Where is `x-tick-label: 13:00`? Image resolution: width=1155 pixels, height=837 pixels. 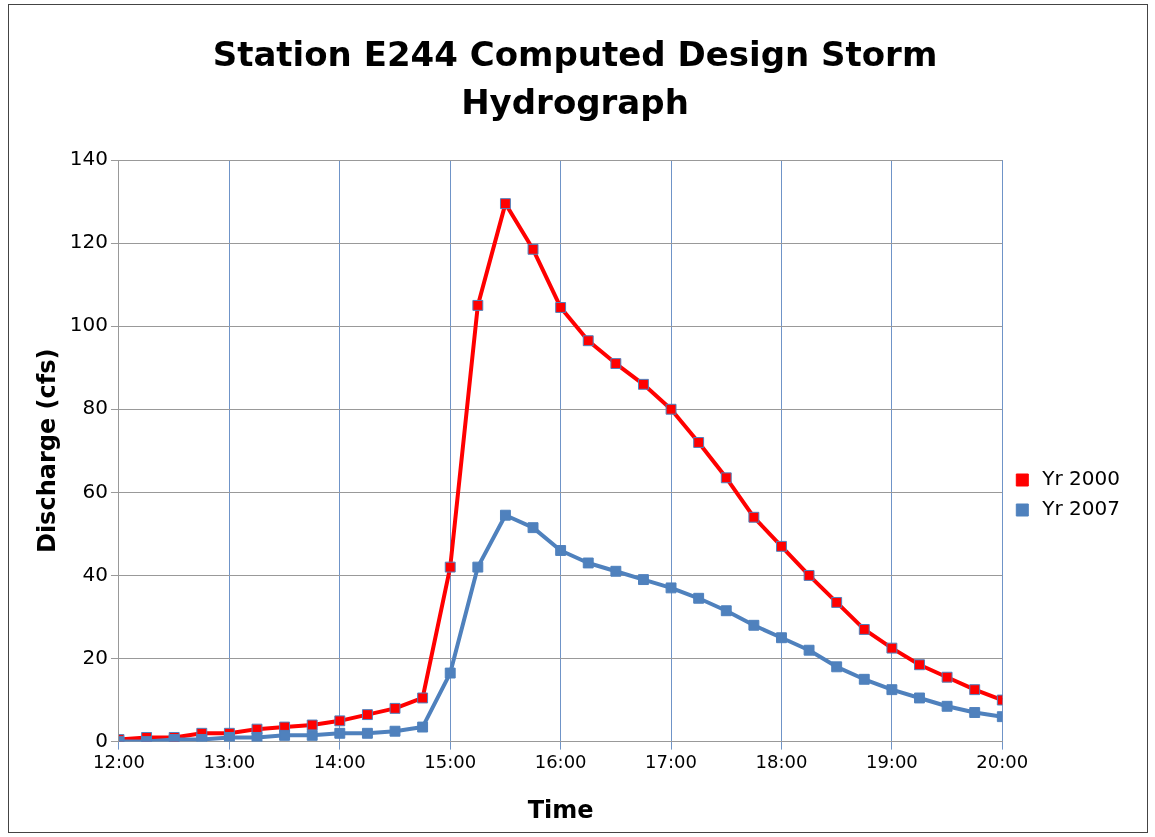
x-tick-label: 13:00 is located at coordinates (229, 762).